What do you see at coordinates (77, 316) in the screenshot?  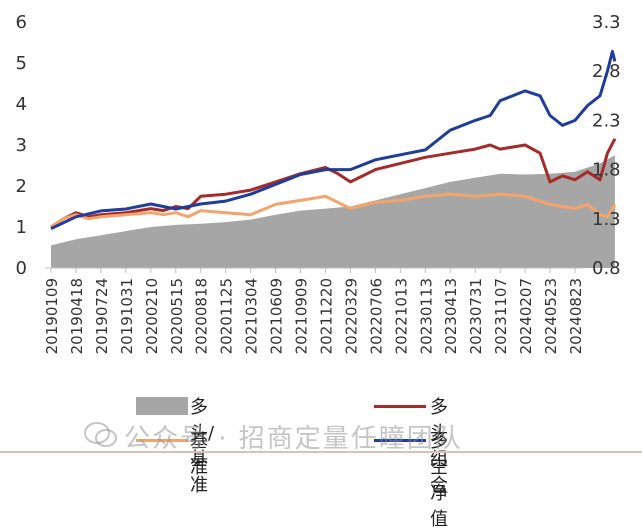 I see `x-tick-label: 20190418` at bounding box center [77, 316].